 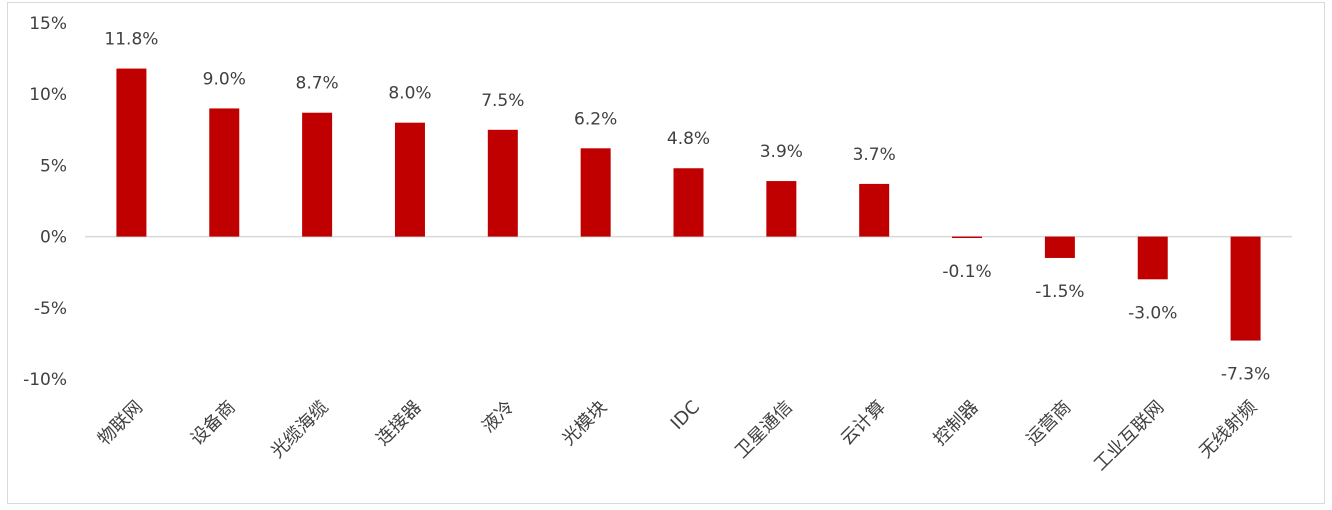 What do you see at coordinates (781, 152) in the screenshot?
I see `data-label: 3.9%` at bounding box center [781, 152].